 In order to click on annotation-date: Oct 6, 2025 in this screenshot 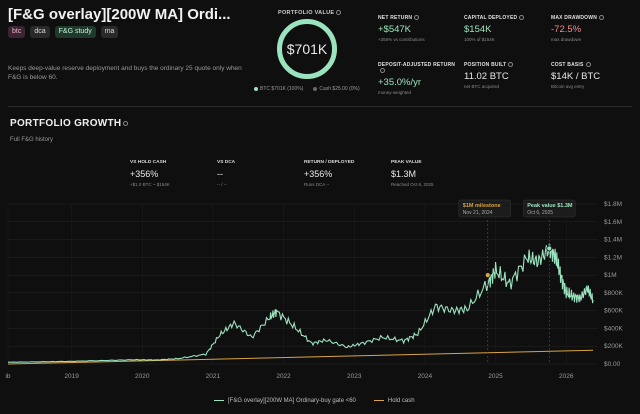, I will do `click(540, 213)`.